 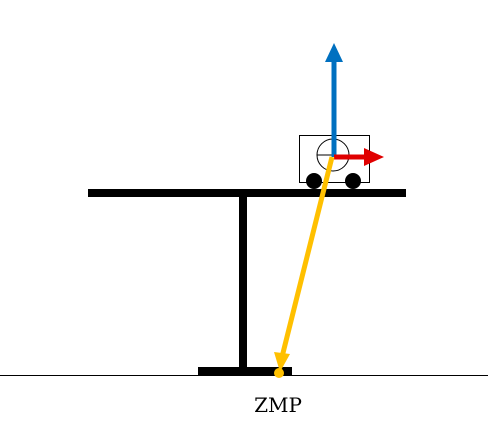 What do you see at coordinates (279, 373) in the screenshot?
I see `zmp-point` at bounding box center [279, 373].